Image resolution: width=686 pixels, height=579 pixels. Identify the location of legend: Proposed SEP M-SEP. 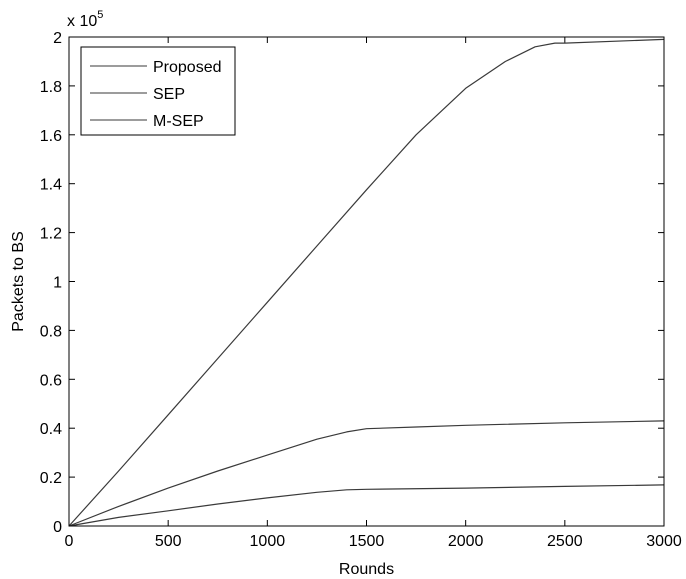
(158, 91).